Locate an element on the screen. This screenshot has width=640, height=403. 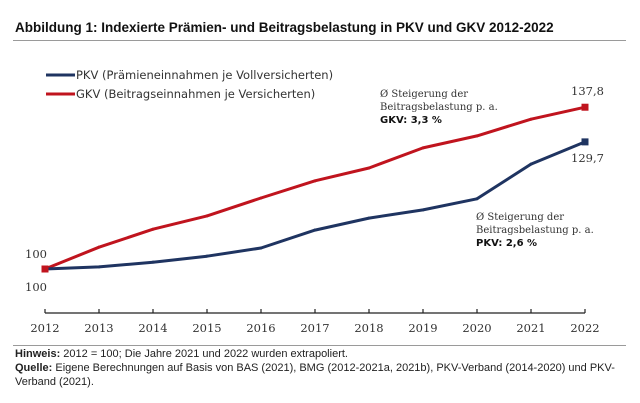
data-point-gkv-2017 is located at coordinates (315, 181).